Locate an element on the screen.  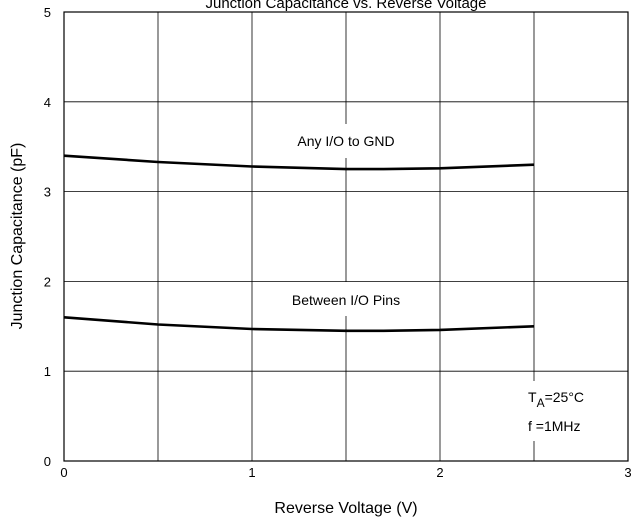
x-axis-label: Reverse Voltage (V) is located at coordinates (345, 508).